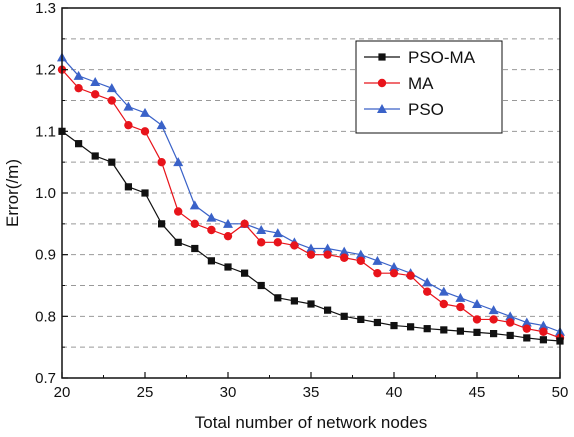  What do you see at coordinates (45, 8) in the screenshot?
I see `y-tick-label: 1.3` at bounding box center [45, 8].